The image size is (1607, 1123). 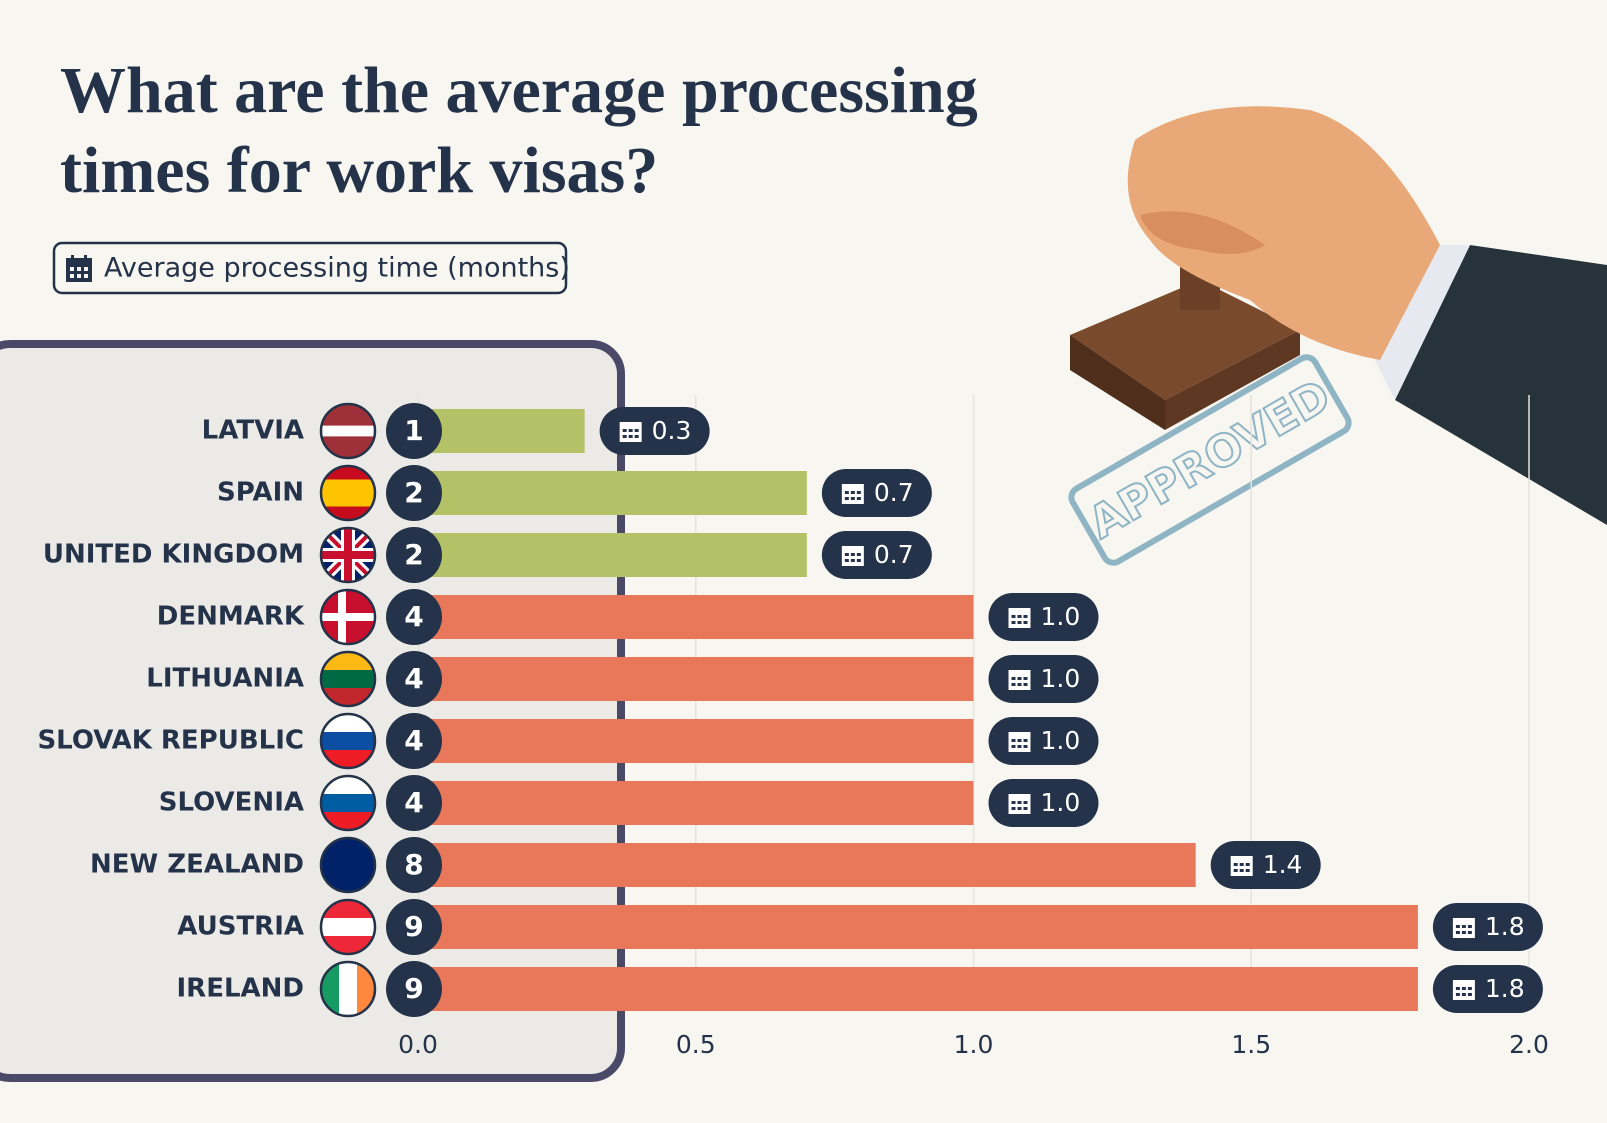 I want to click on x-tick-label: 0.0, so click(x=418, y=1044).